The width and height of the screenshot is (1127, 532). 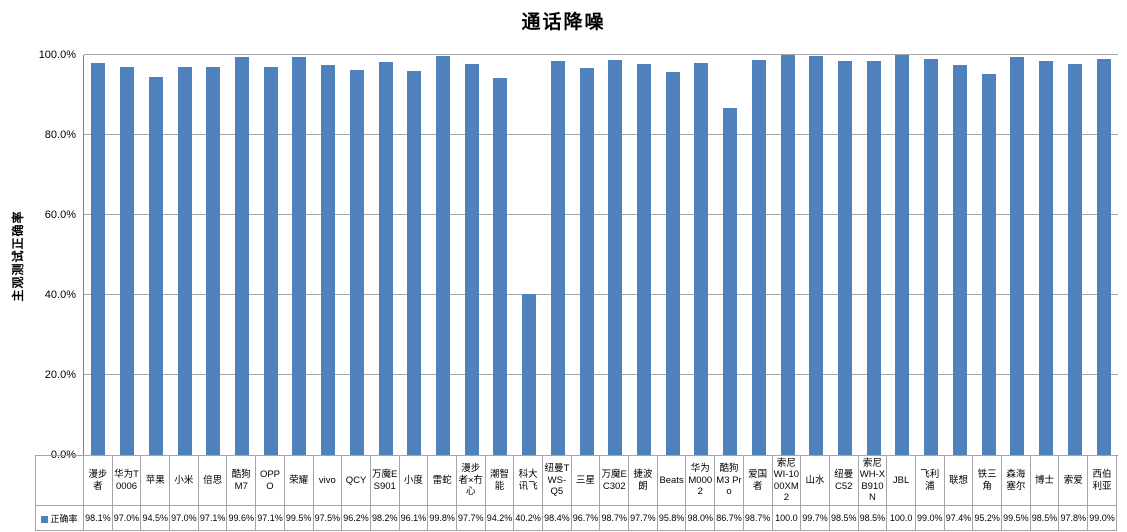 I want to click on x-axis-label: 索爱, so click(x=1073, y=480).